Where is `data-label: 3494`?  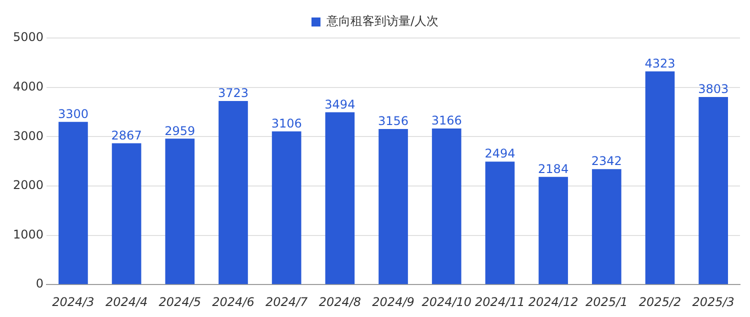
data-label: 3494 is located at coordinates (340, 104).